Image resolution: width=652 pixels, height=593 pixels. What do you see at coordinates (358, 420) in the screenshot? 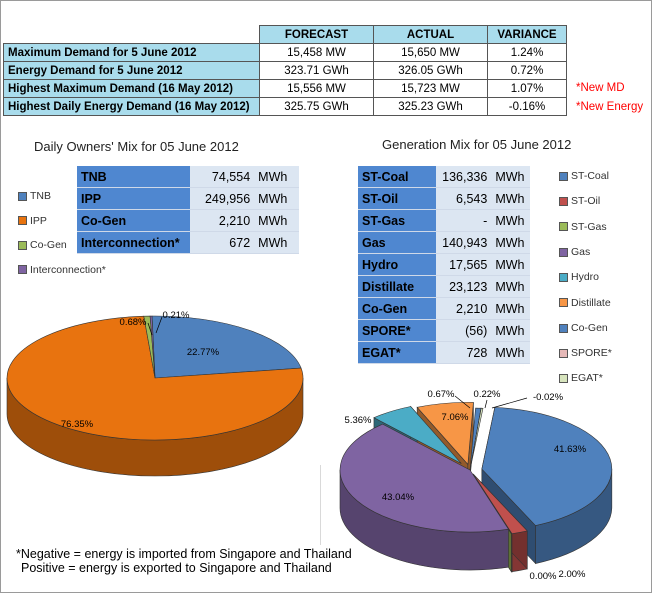
I see `gen-data-label: 5.36%` at bounding box center [358, 420].